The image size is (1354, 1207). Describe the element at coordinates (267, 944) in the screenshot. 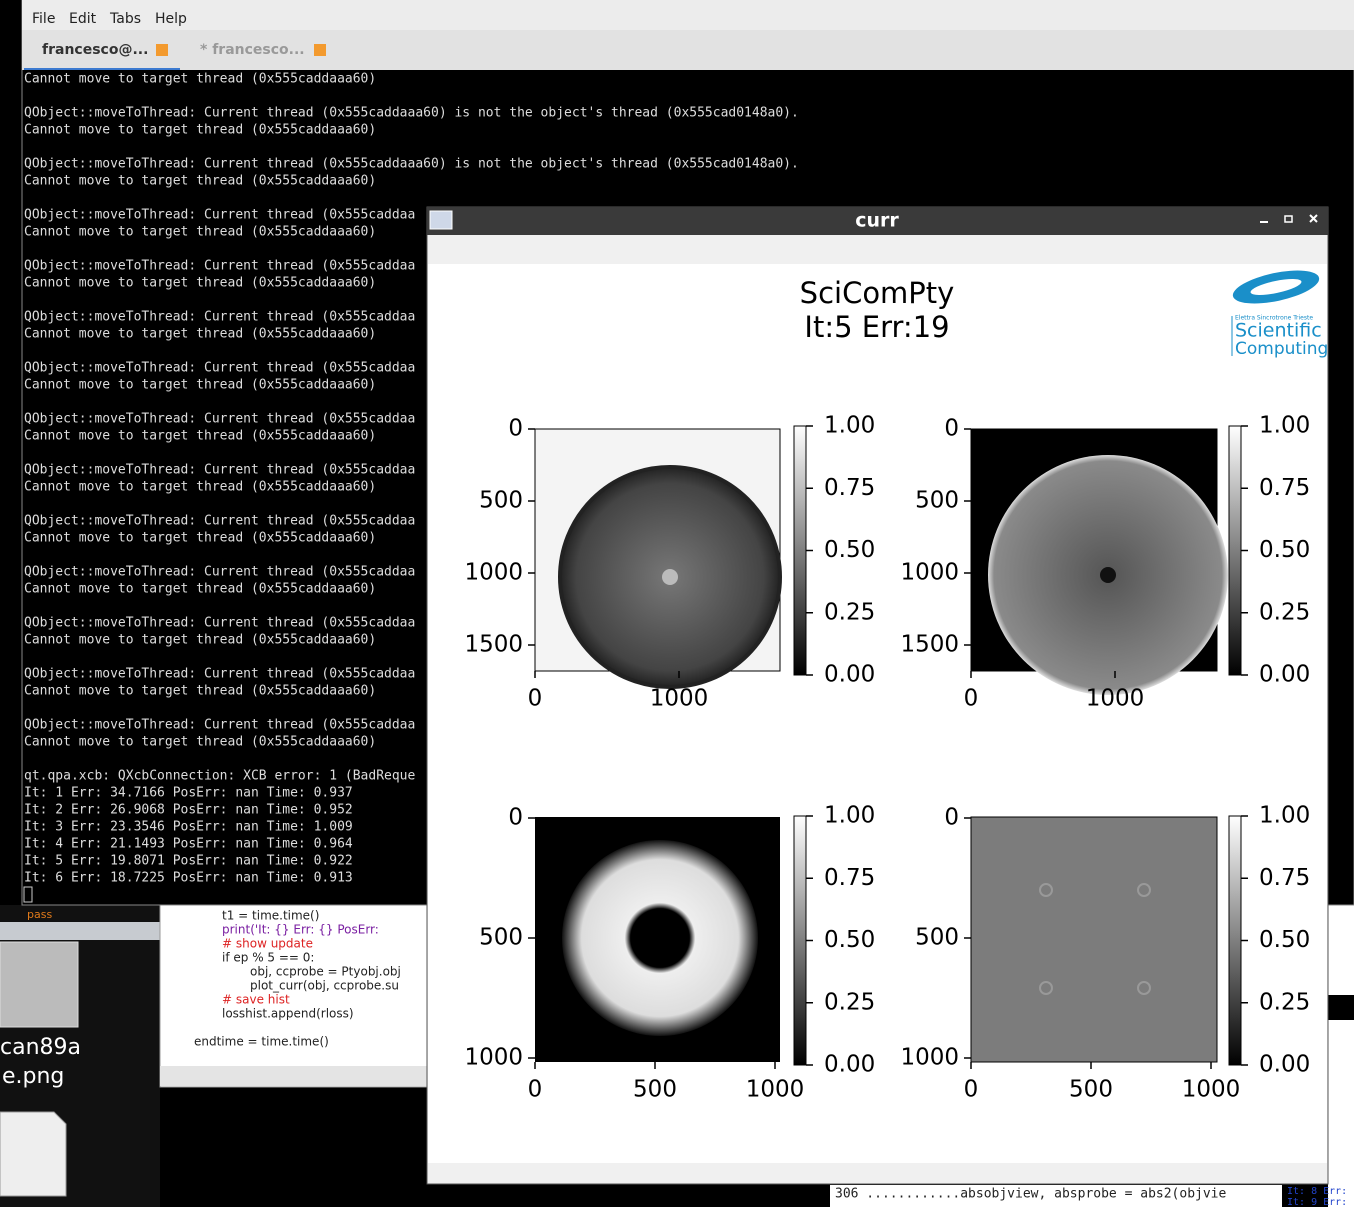

I see `code-line: # show update` at that location.